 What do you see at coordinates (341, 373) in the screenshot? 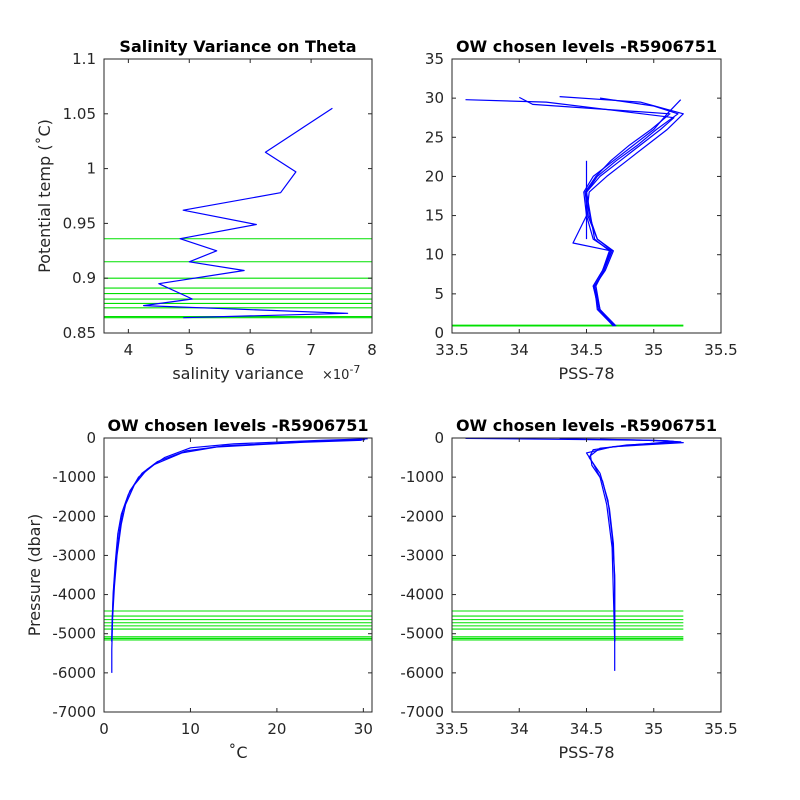
I see `x-exponent-label: ×10⁻⁷` at bounding box center [341, 373].